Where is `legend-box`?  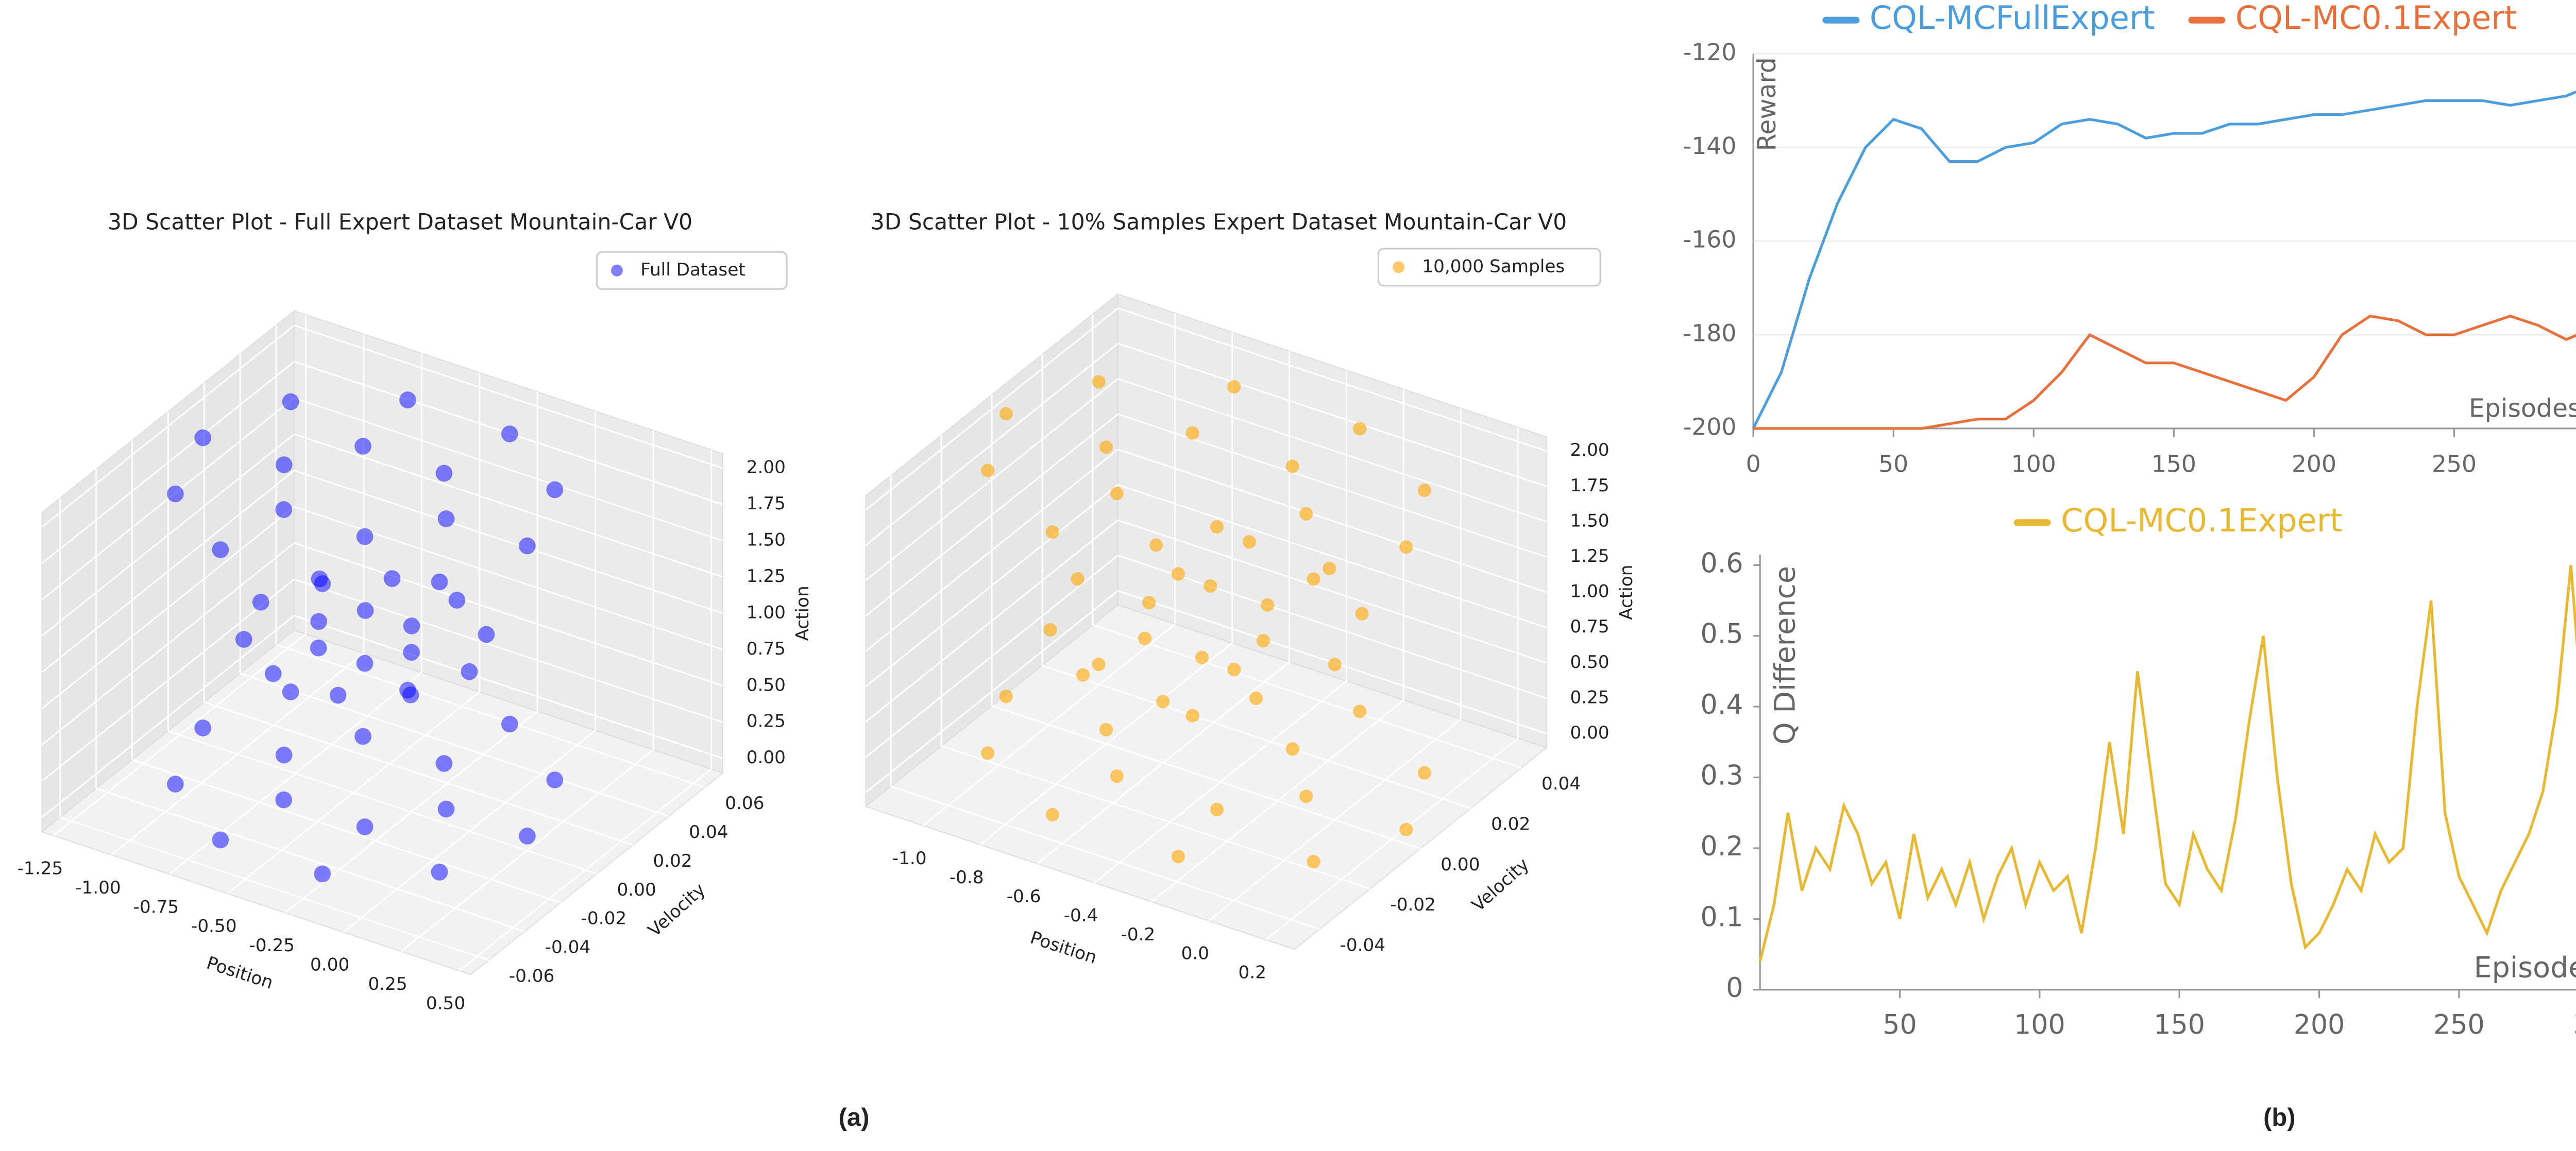
legend-box is located at coordinates (692, 270).